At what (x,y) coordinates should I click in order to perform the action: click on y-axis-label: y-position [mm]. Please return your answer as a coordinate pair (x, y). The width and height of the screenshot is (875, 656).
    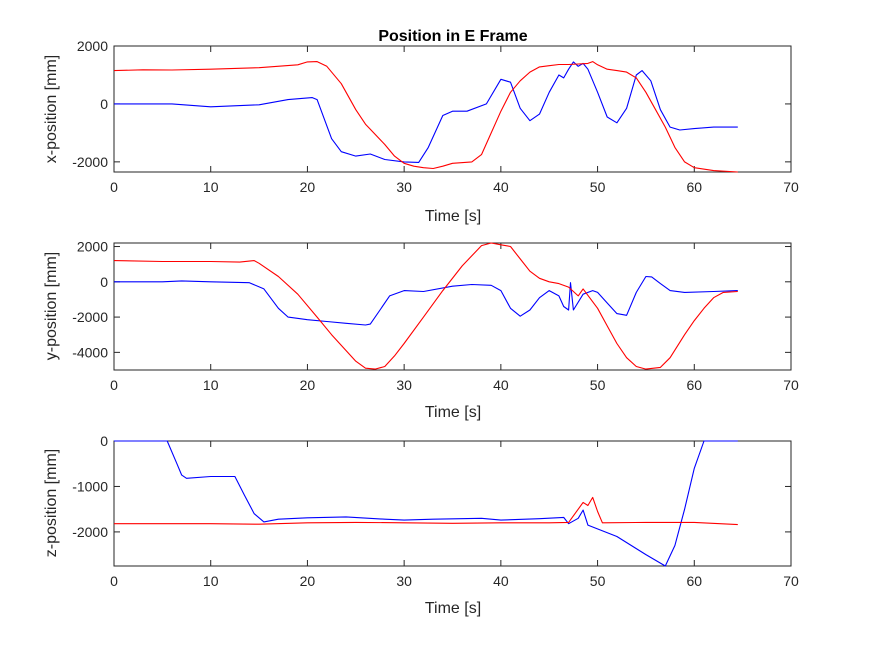
    Looking at the image, I should click on (51, 306).